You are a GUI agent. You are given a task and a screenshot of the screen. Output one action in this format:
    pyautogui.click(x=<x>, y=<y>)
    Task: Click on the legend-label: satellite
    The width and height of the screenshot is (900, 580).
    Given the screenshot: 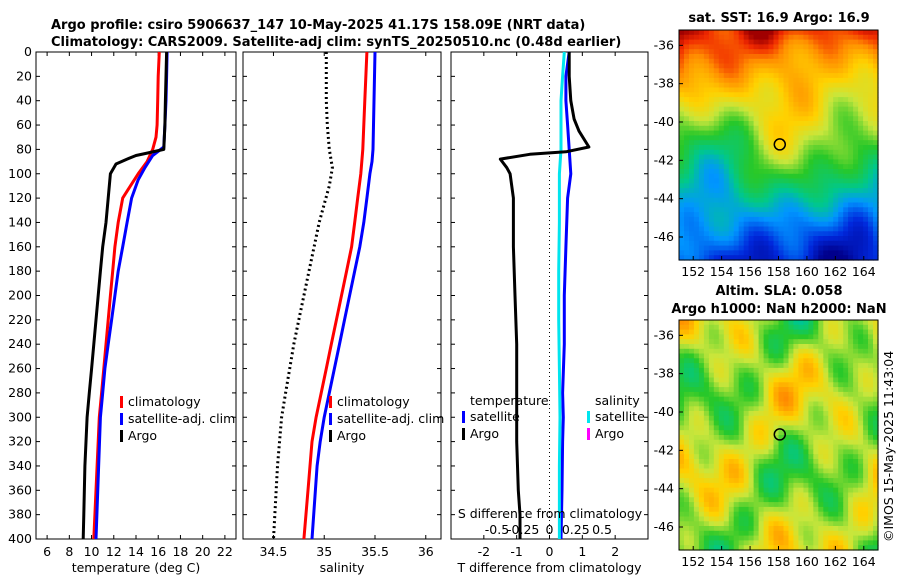 What is the action you would take?
    pyautogui.click(x=495, y=416)
    